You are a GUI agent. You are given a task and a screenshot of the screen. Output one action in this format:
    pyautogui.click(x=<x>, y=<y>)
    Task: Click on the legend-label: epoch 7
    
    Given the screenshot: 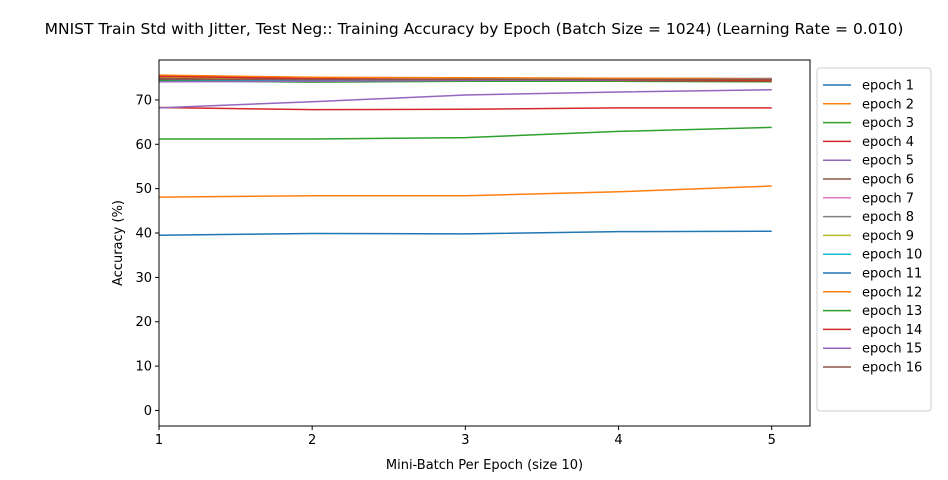 What is the action you would take?
    pyautogui.click(x=888, y=198)
    